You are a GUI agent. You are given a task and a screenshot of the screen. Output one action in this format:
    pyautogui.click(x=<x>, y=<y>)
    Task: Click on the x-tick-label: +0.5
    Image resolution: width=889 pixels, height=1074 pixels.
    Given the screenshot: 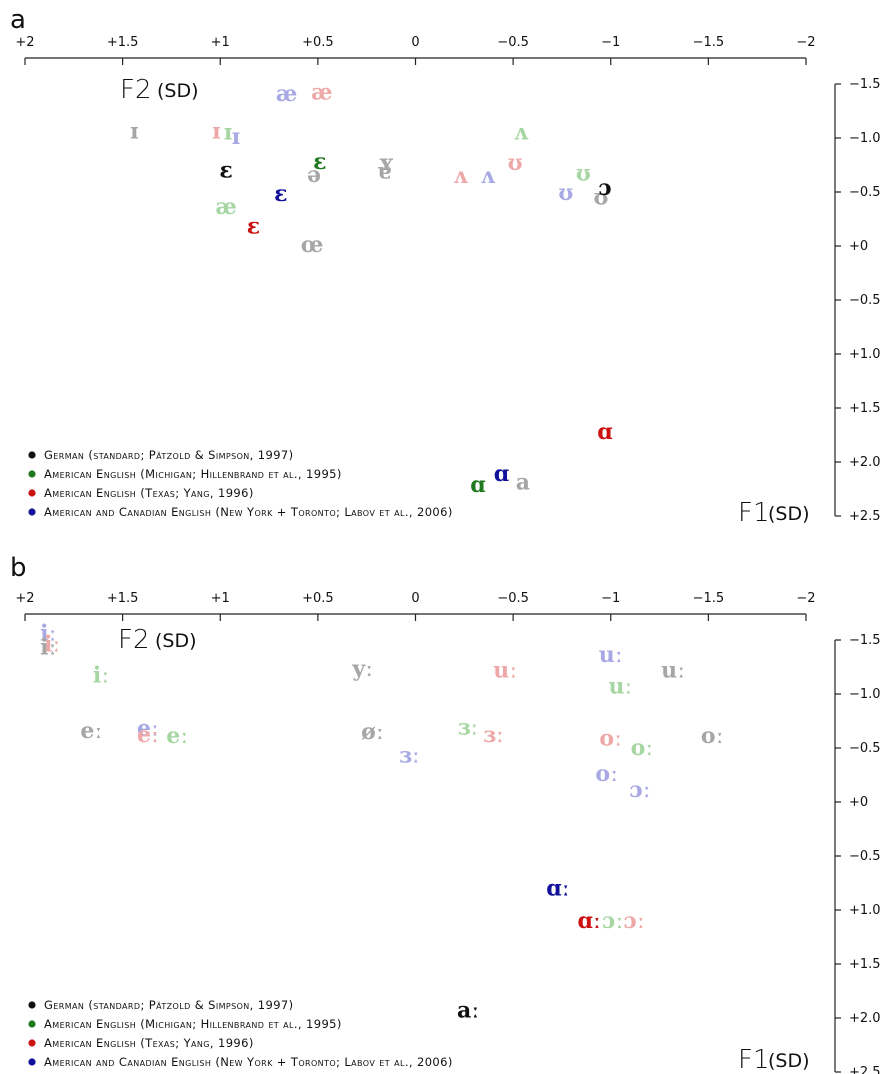 What is the action you would take?
    pyautogui.click(x=318, y=42)
    